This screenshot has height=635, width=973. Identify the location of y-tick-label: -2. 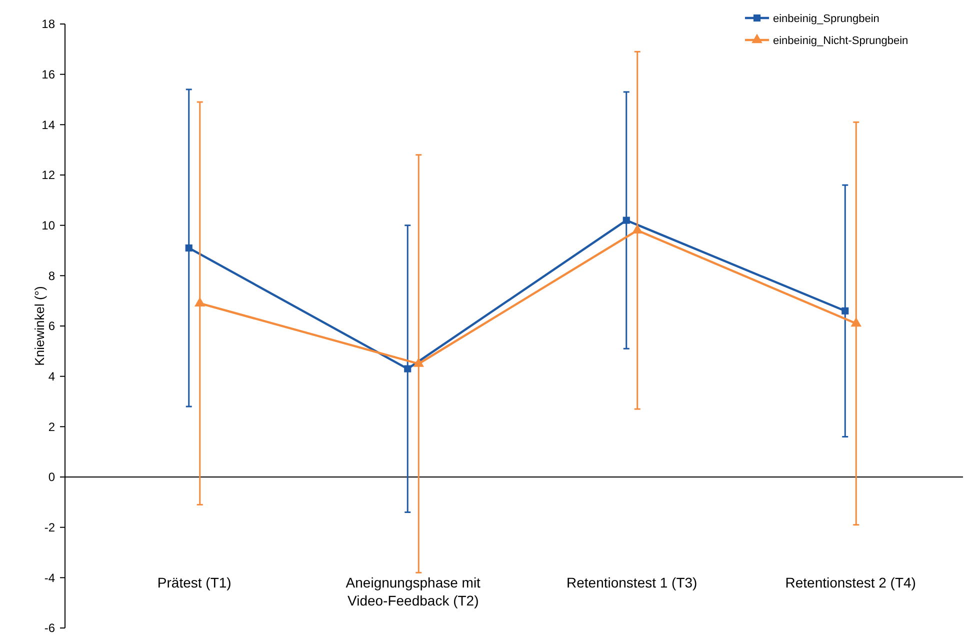
(50, 527).